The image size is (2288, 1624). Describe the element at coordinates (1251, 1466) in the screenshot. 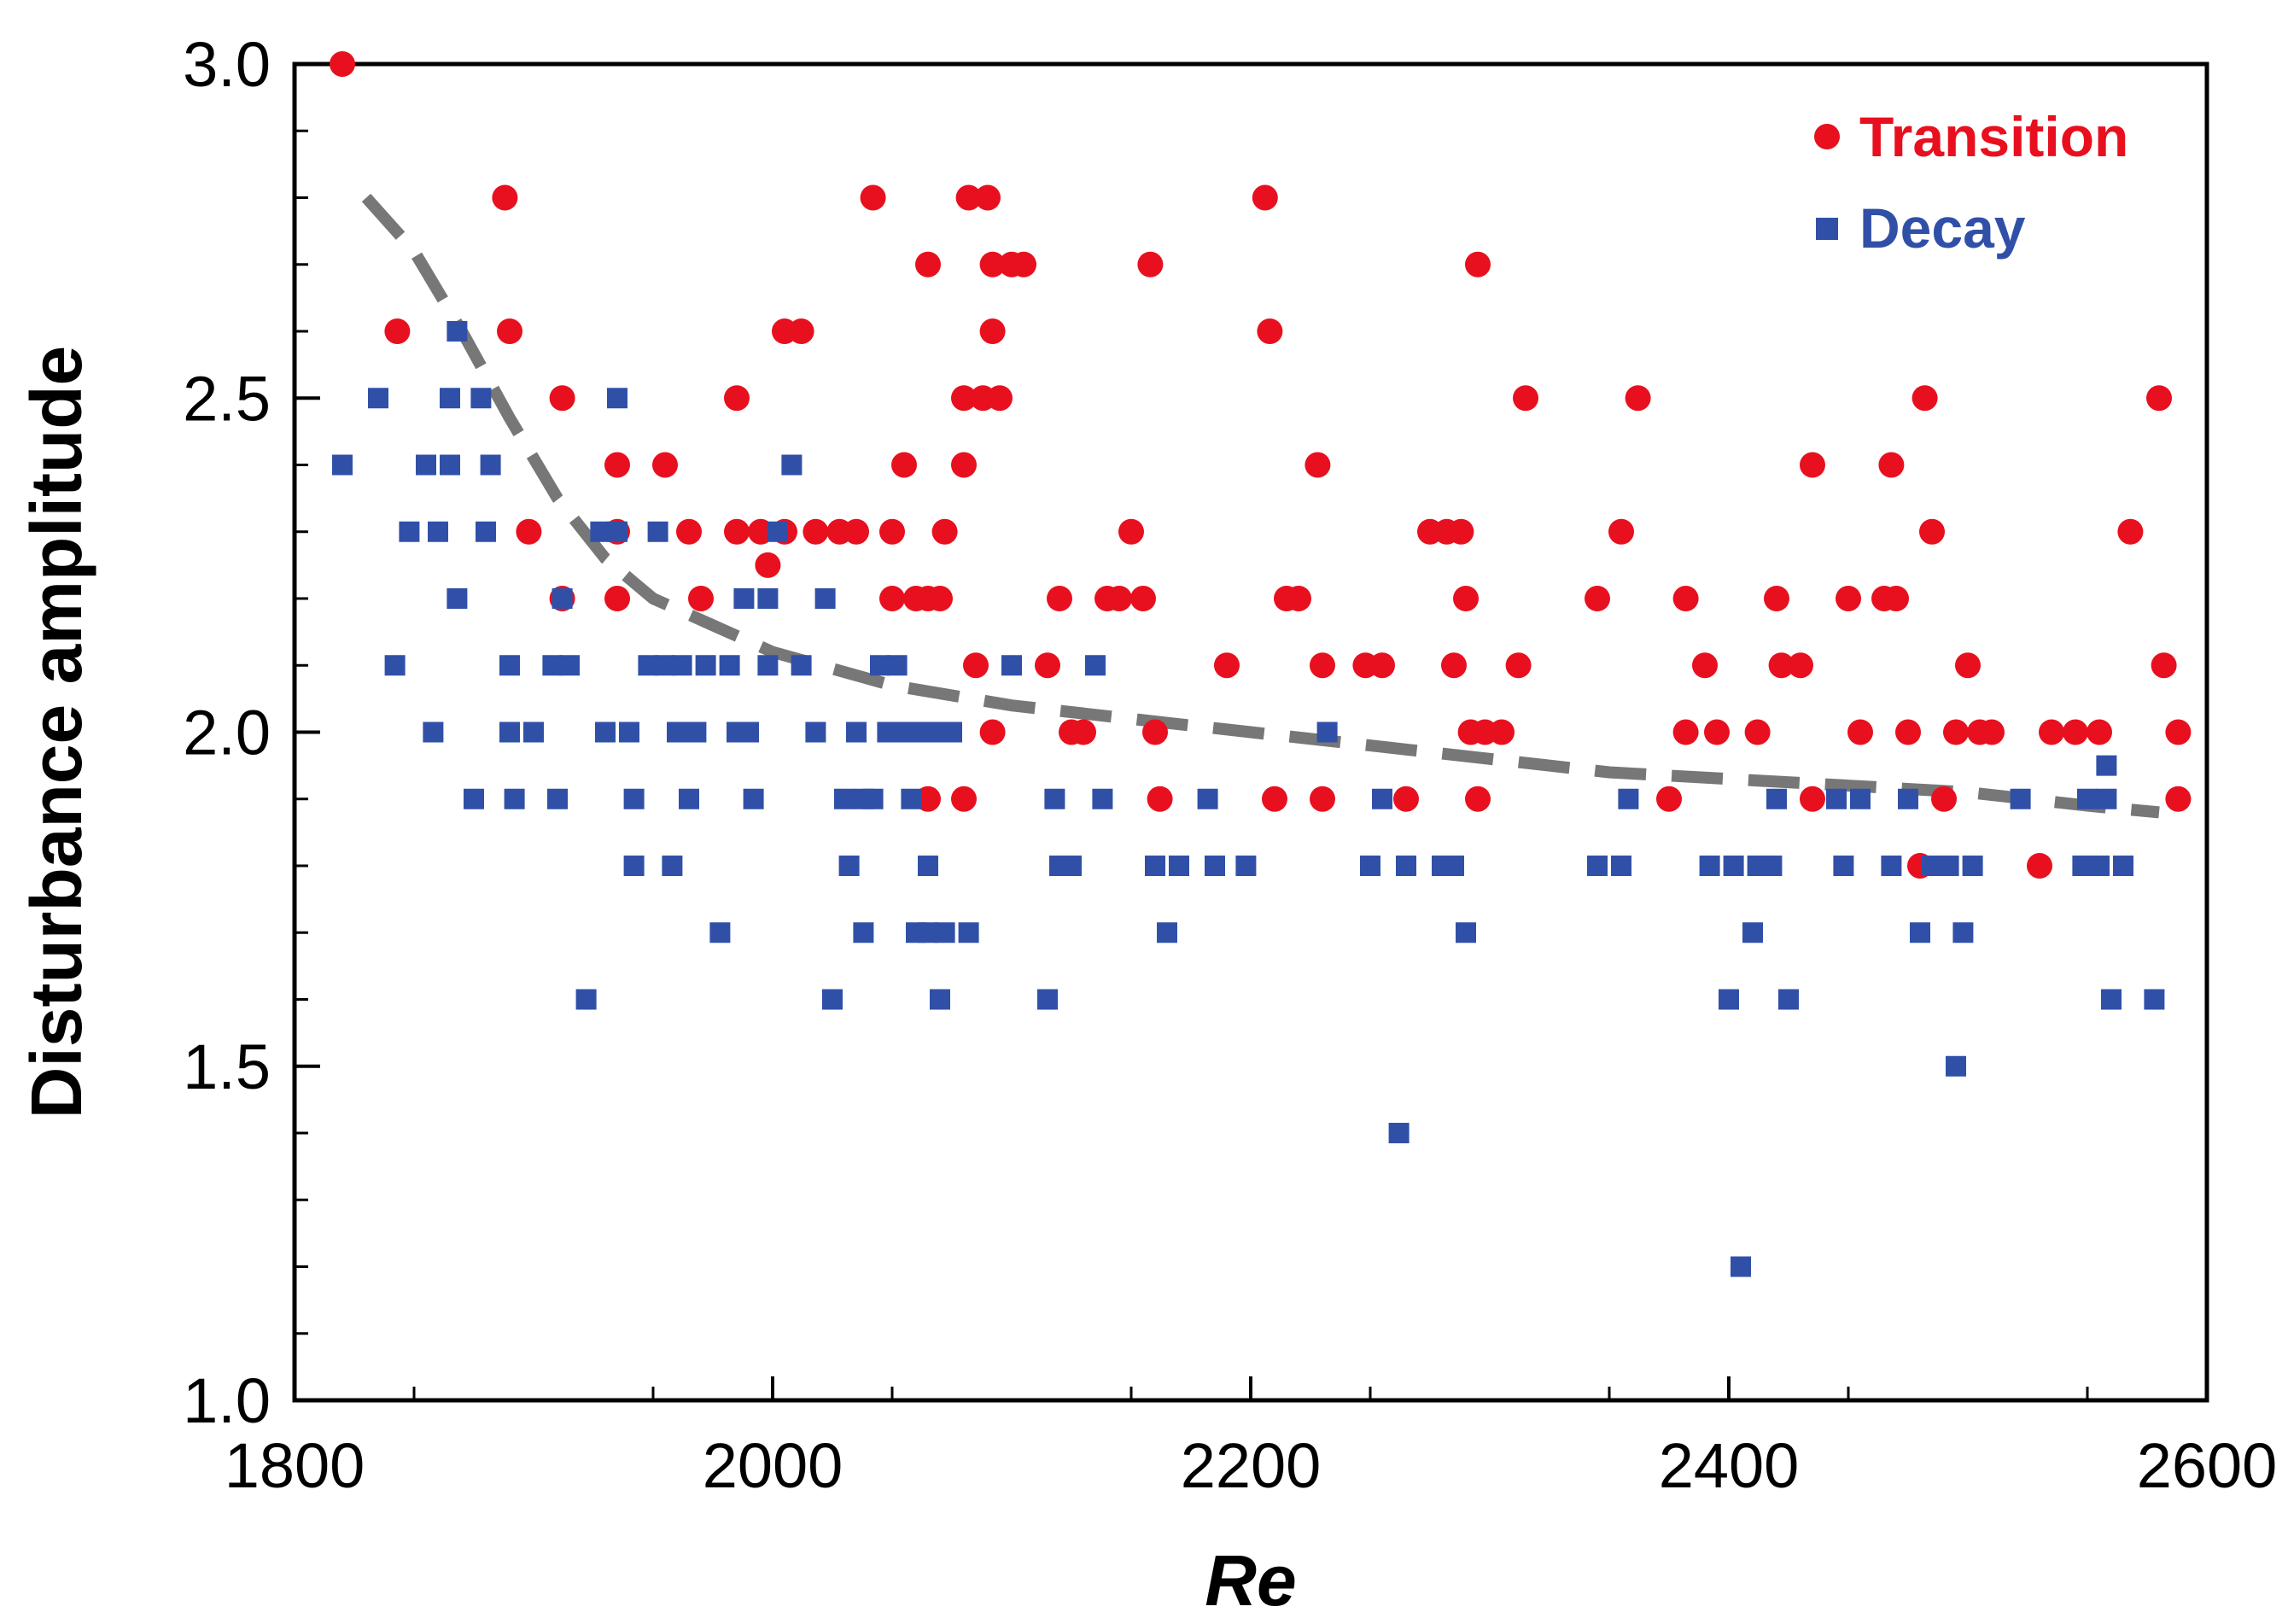

I see `x-tick-label: 2200` at that location.